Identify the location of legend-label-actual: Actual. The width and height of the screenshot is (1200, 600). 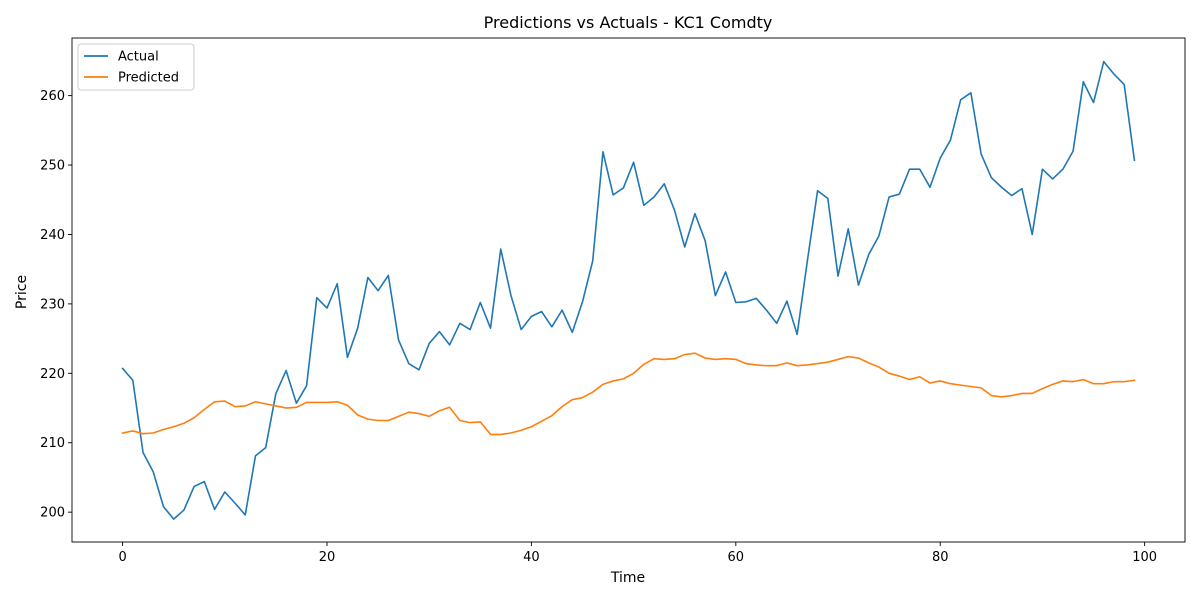
(138, 57).